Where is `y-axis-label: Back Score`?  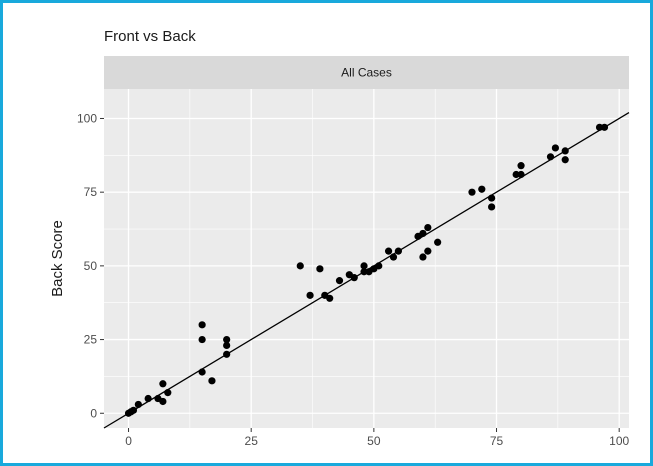
y-axis-label: Back Score is located at coordinates (57, 258).